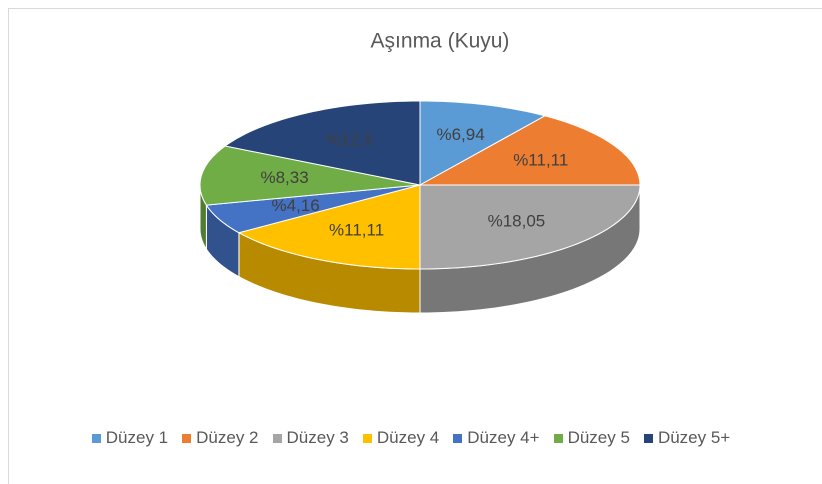  What do you see at coordinates (408, 437) in the screenshot?
I see `legend-label: Düzey 4` at bounding box center [408, 437].